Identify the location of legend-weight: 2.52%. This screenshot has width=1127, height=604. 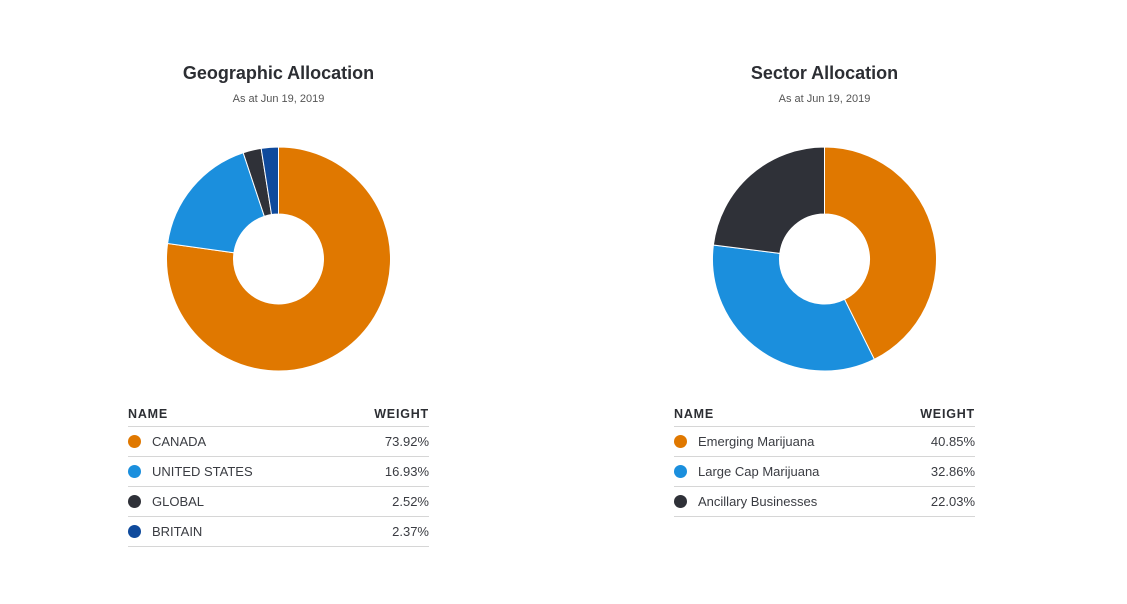
(410, 501).